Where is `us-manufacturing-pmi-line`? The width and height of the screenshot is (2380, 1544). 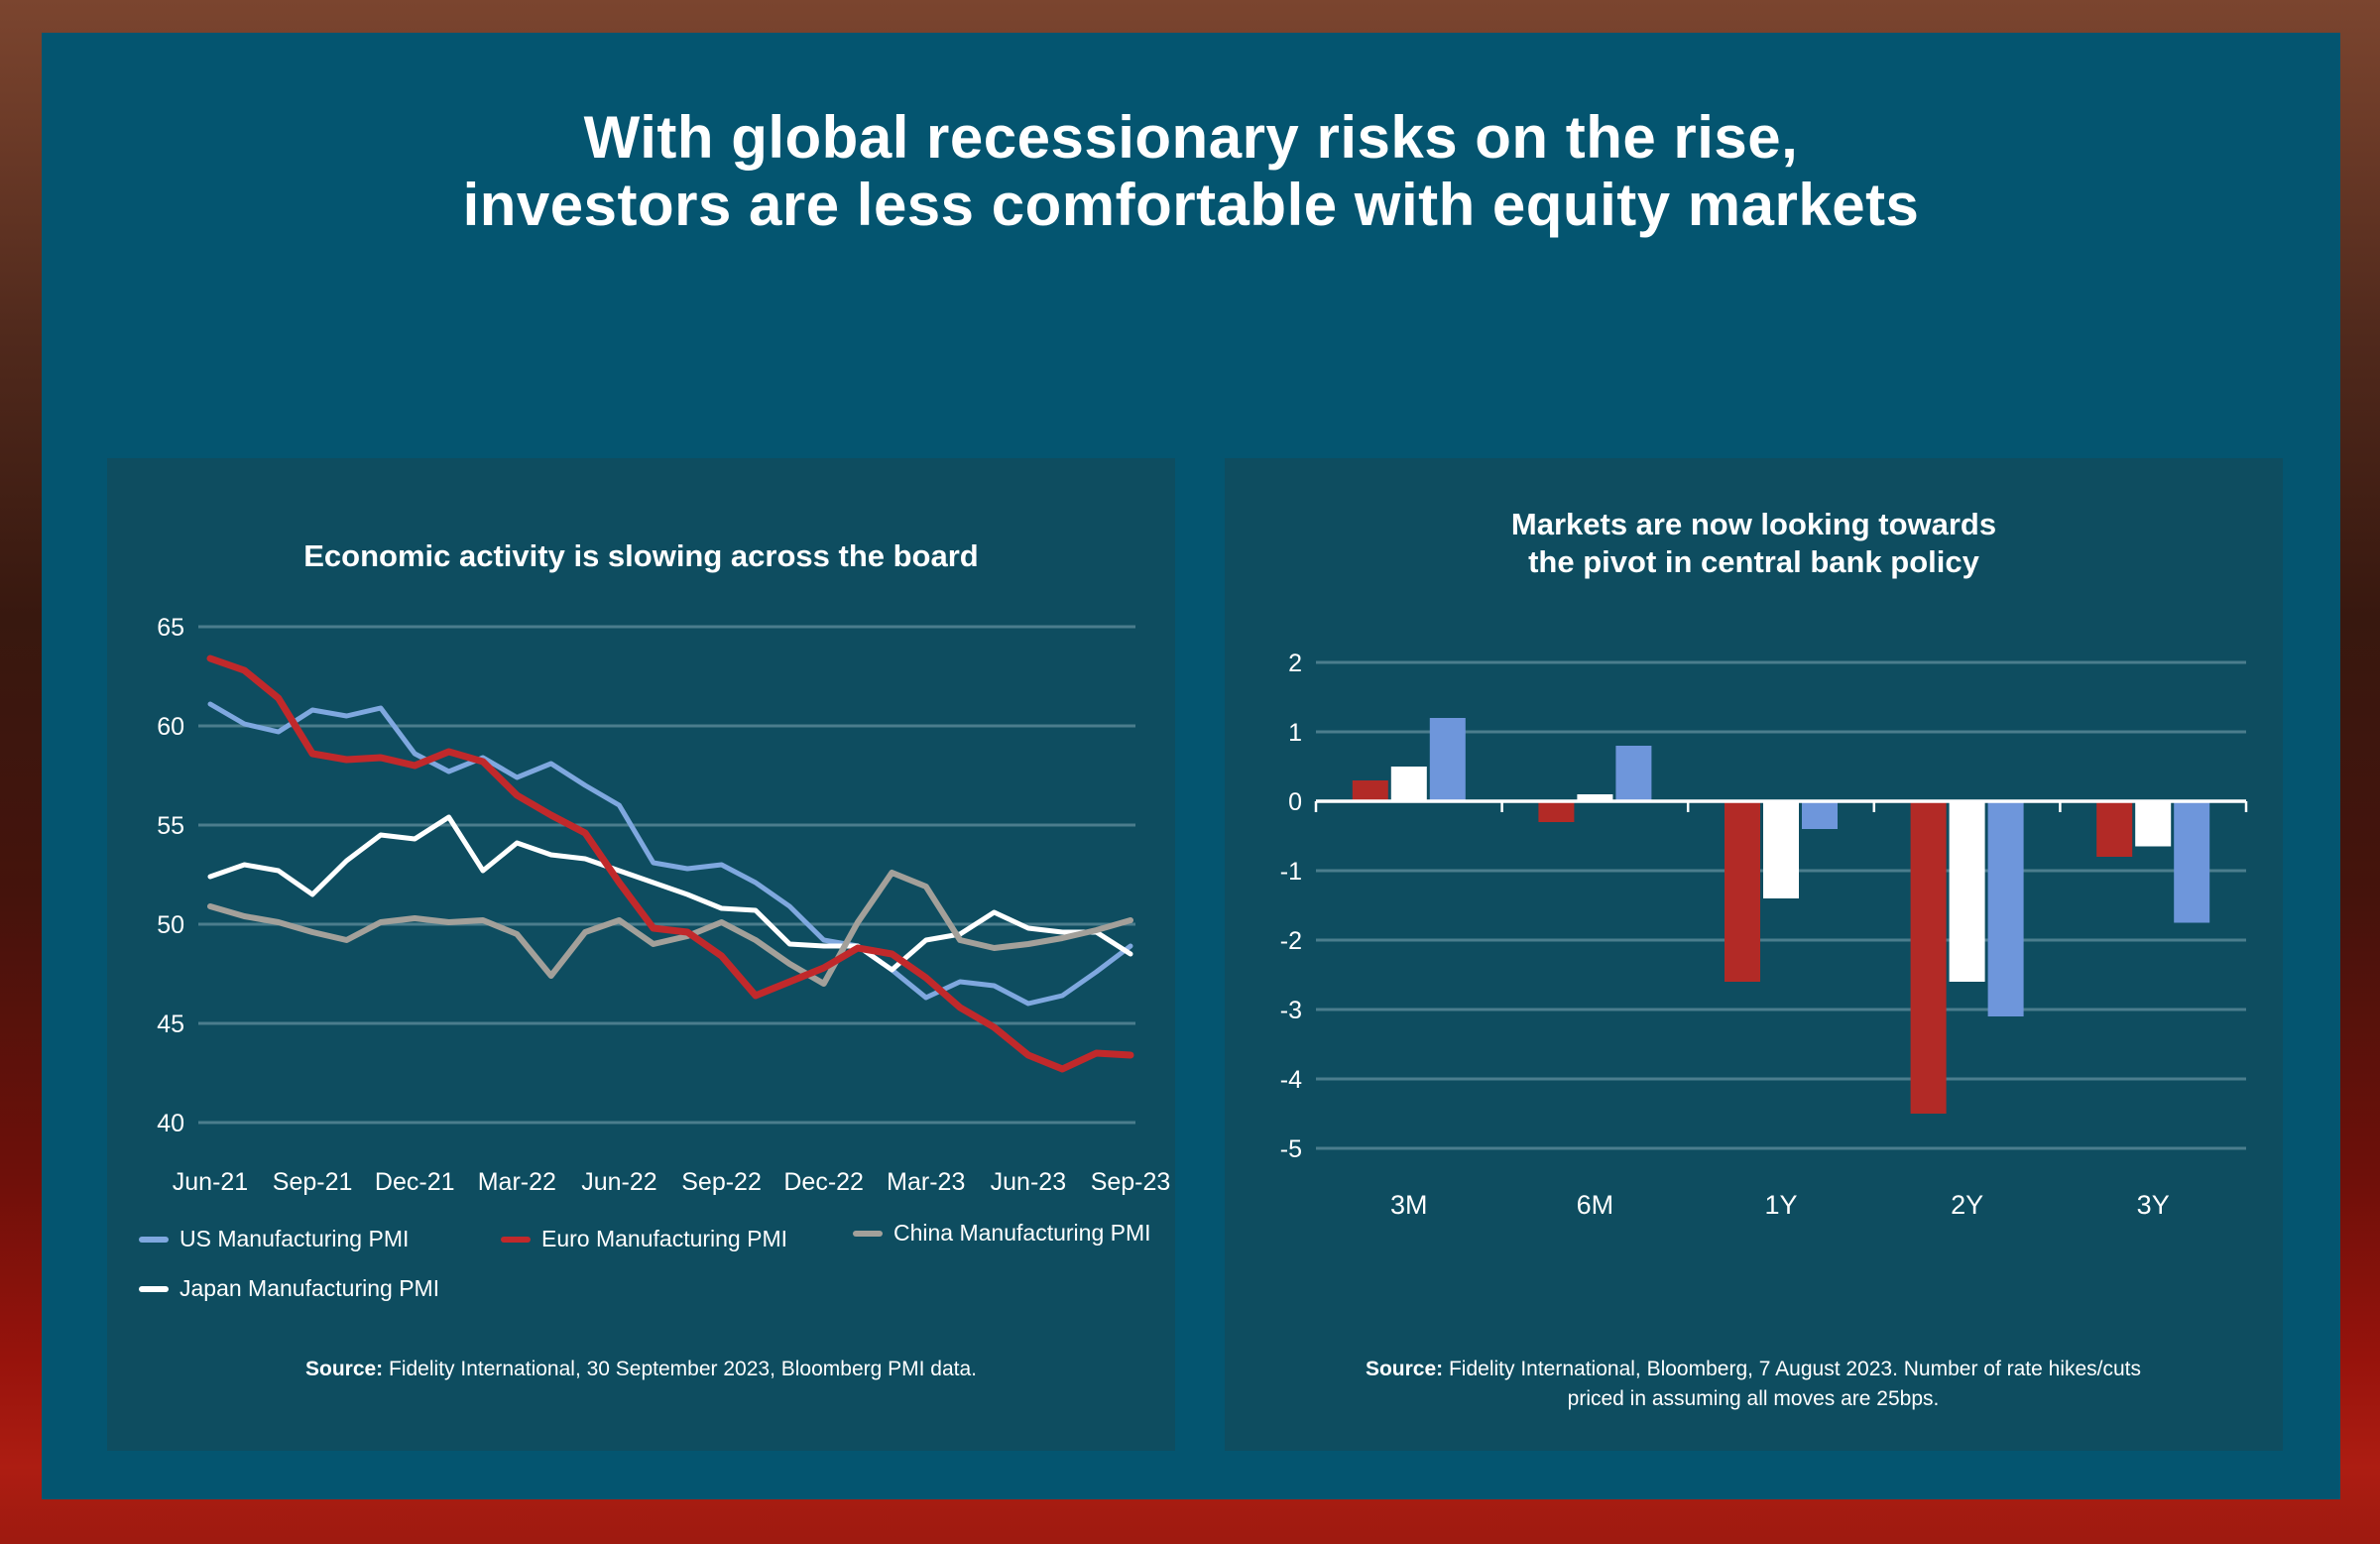 us-manufacturing-pmi-line is located at coordinates (670, 854).